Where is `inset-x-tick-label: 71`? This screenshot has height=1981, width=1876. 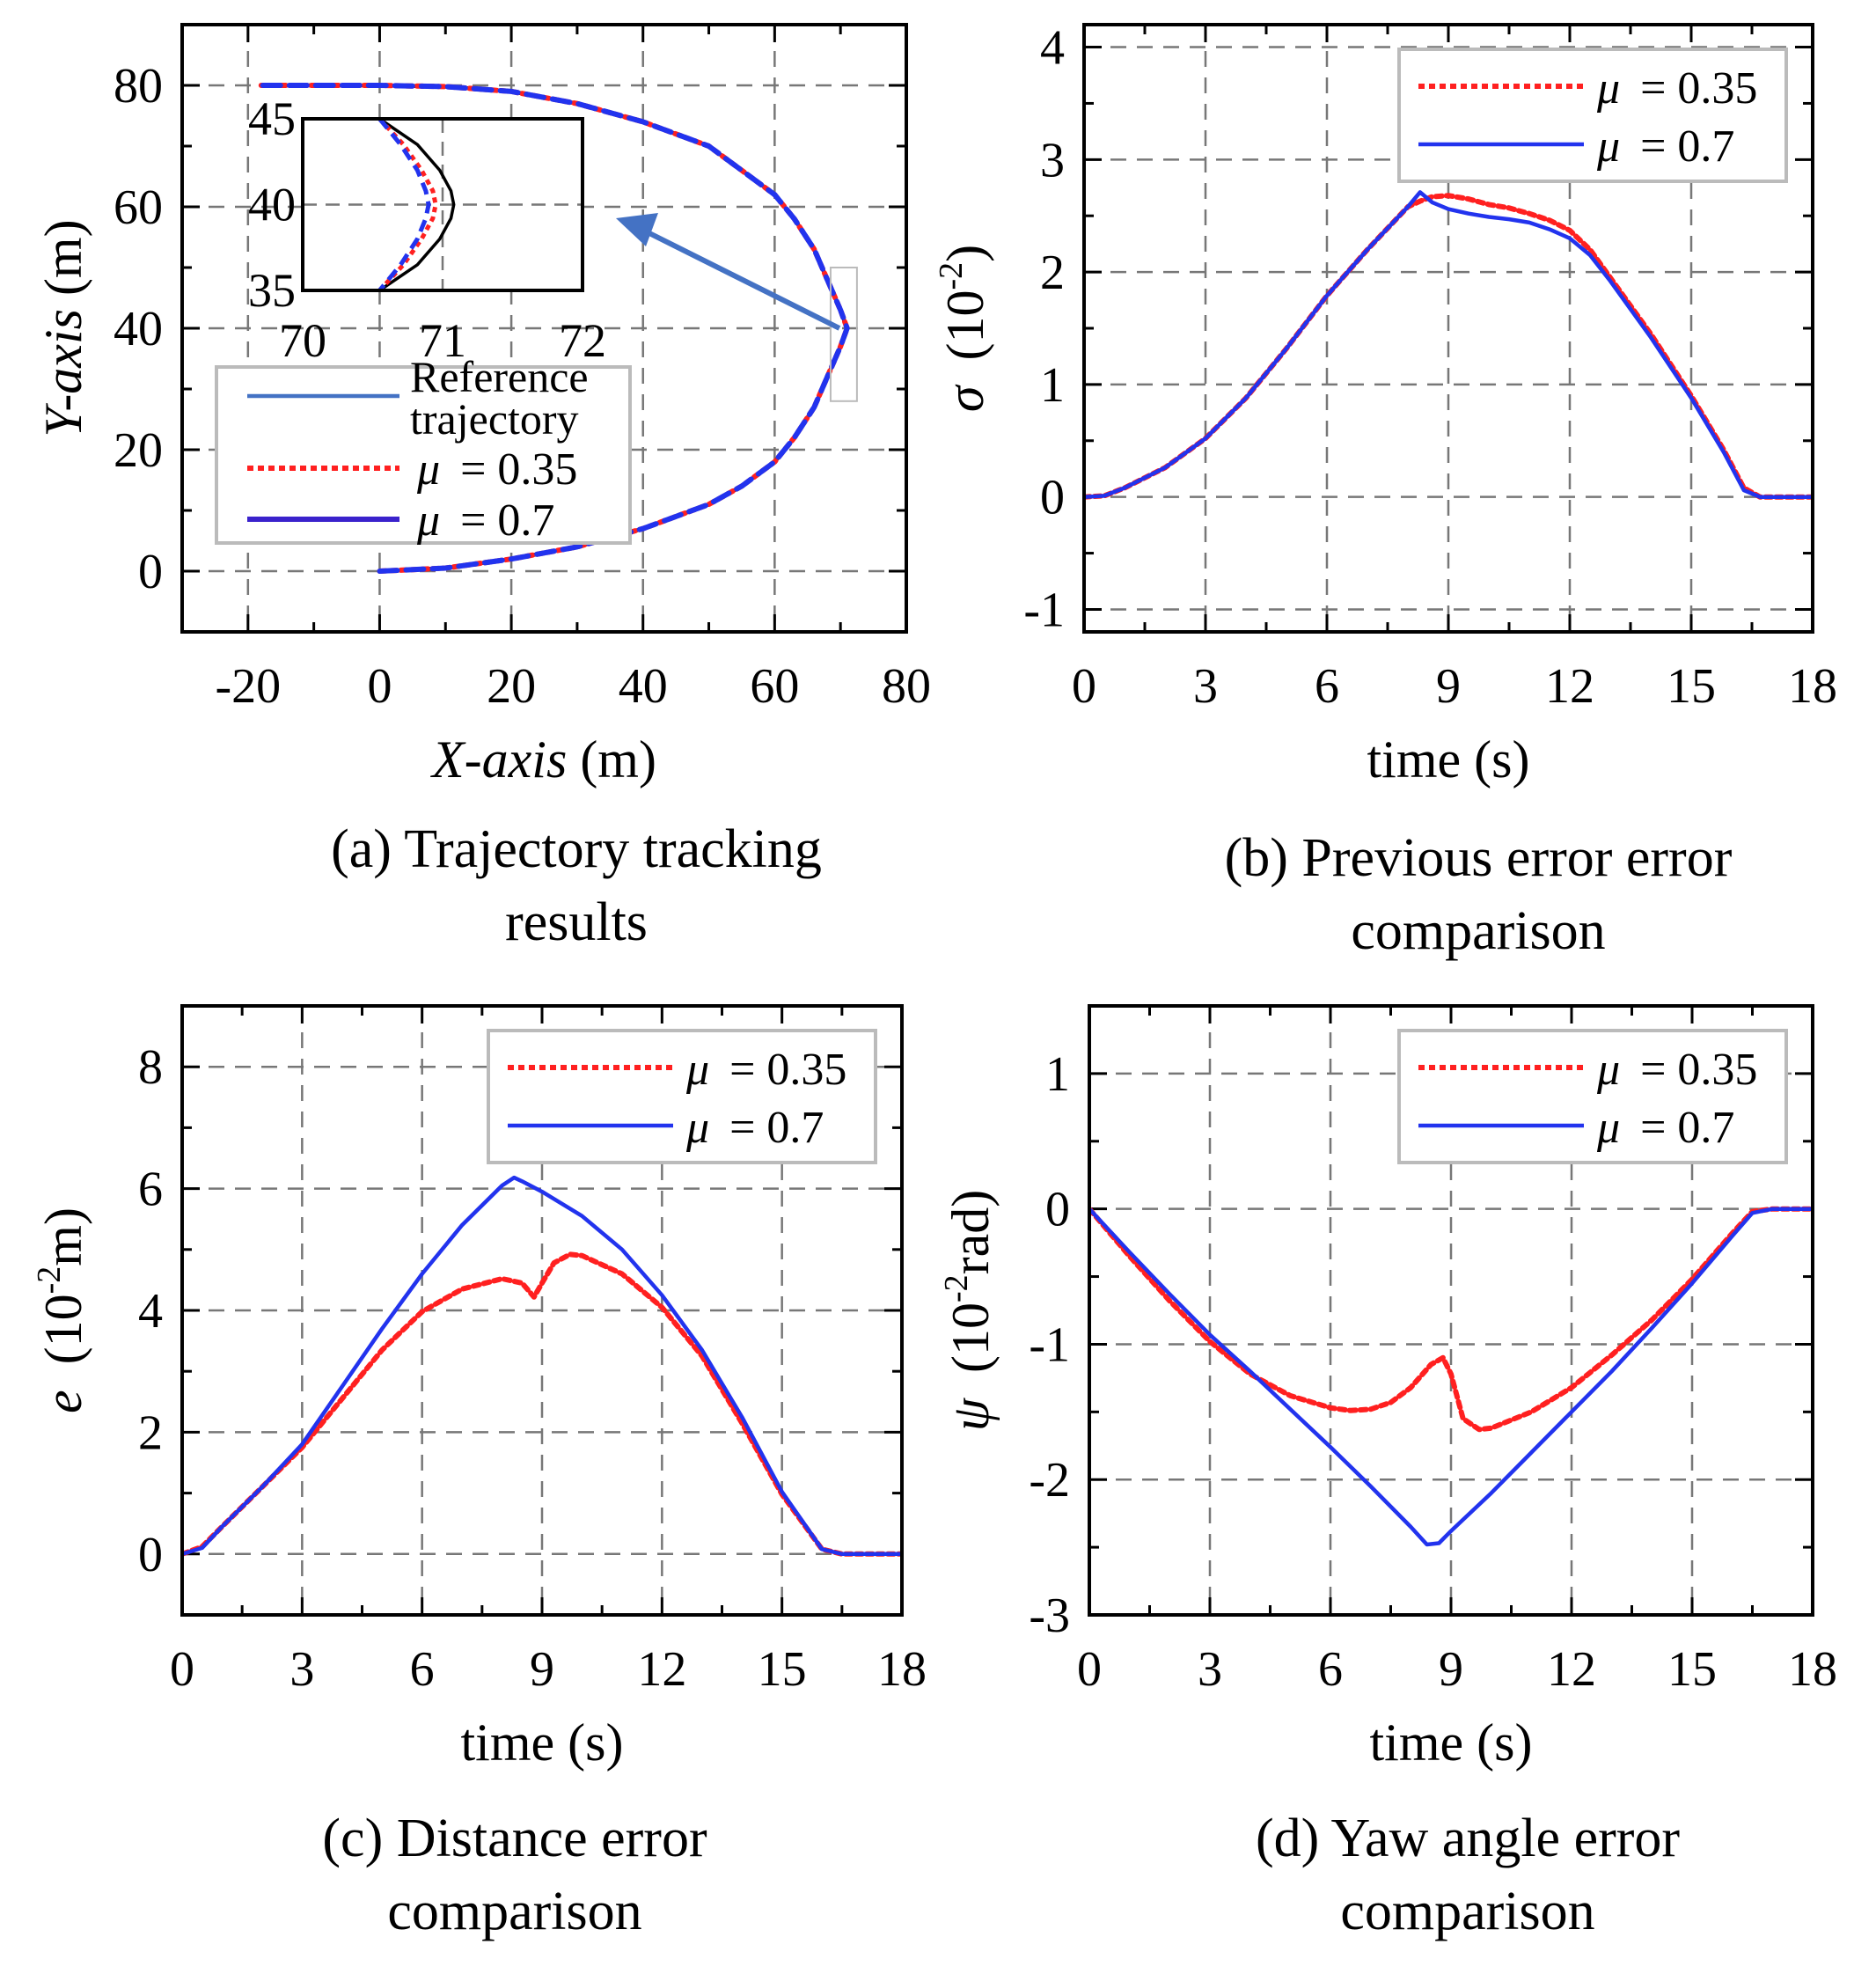
inset-x-tick-label: 71 is located at coordinates (442, 340).